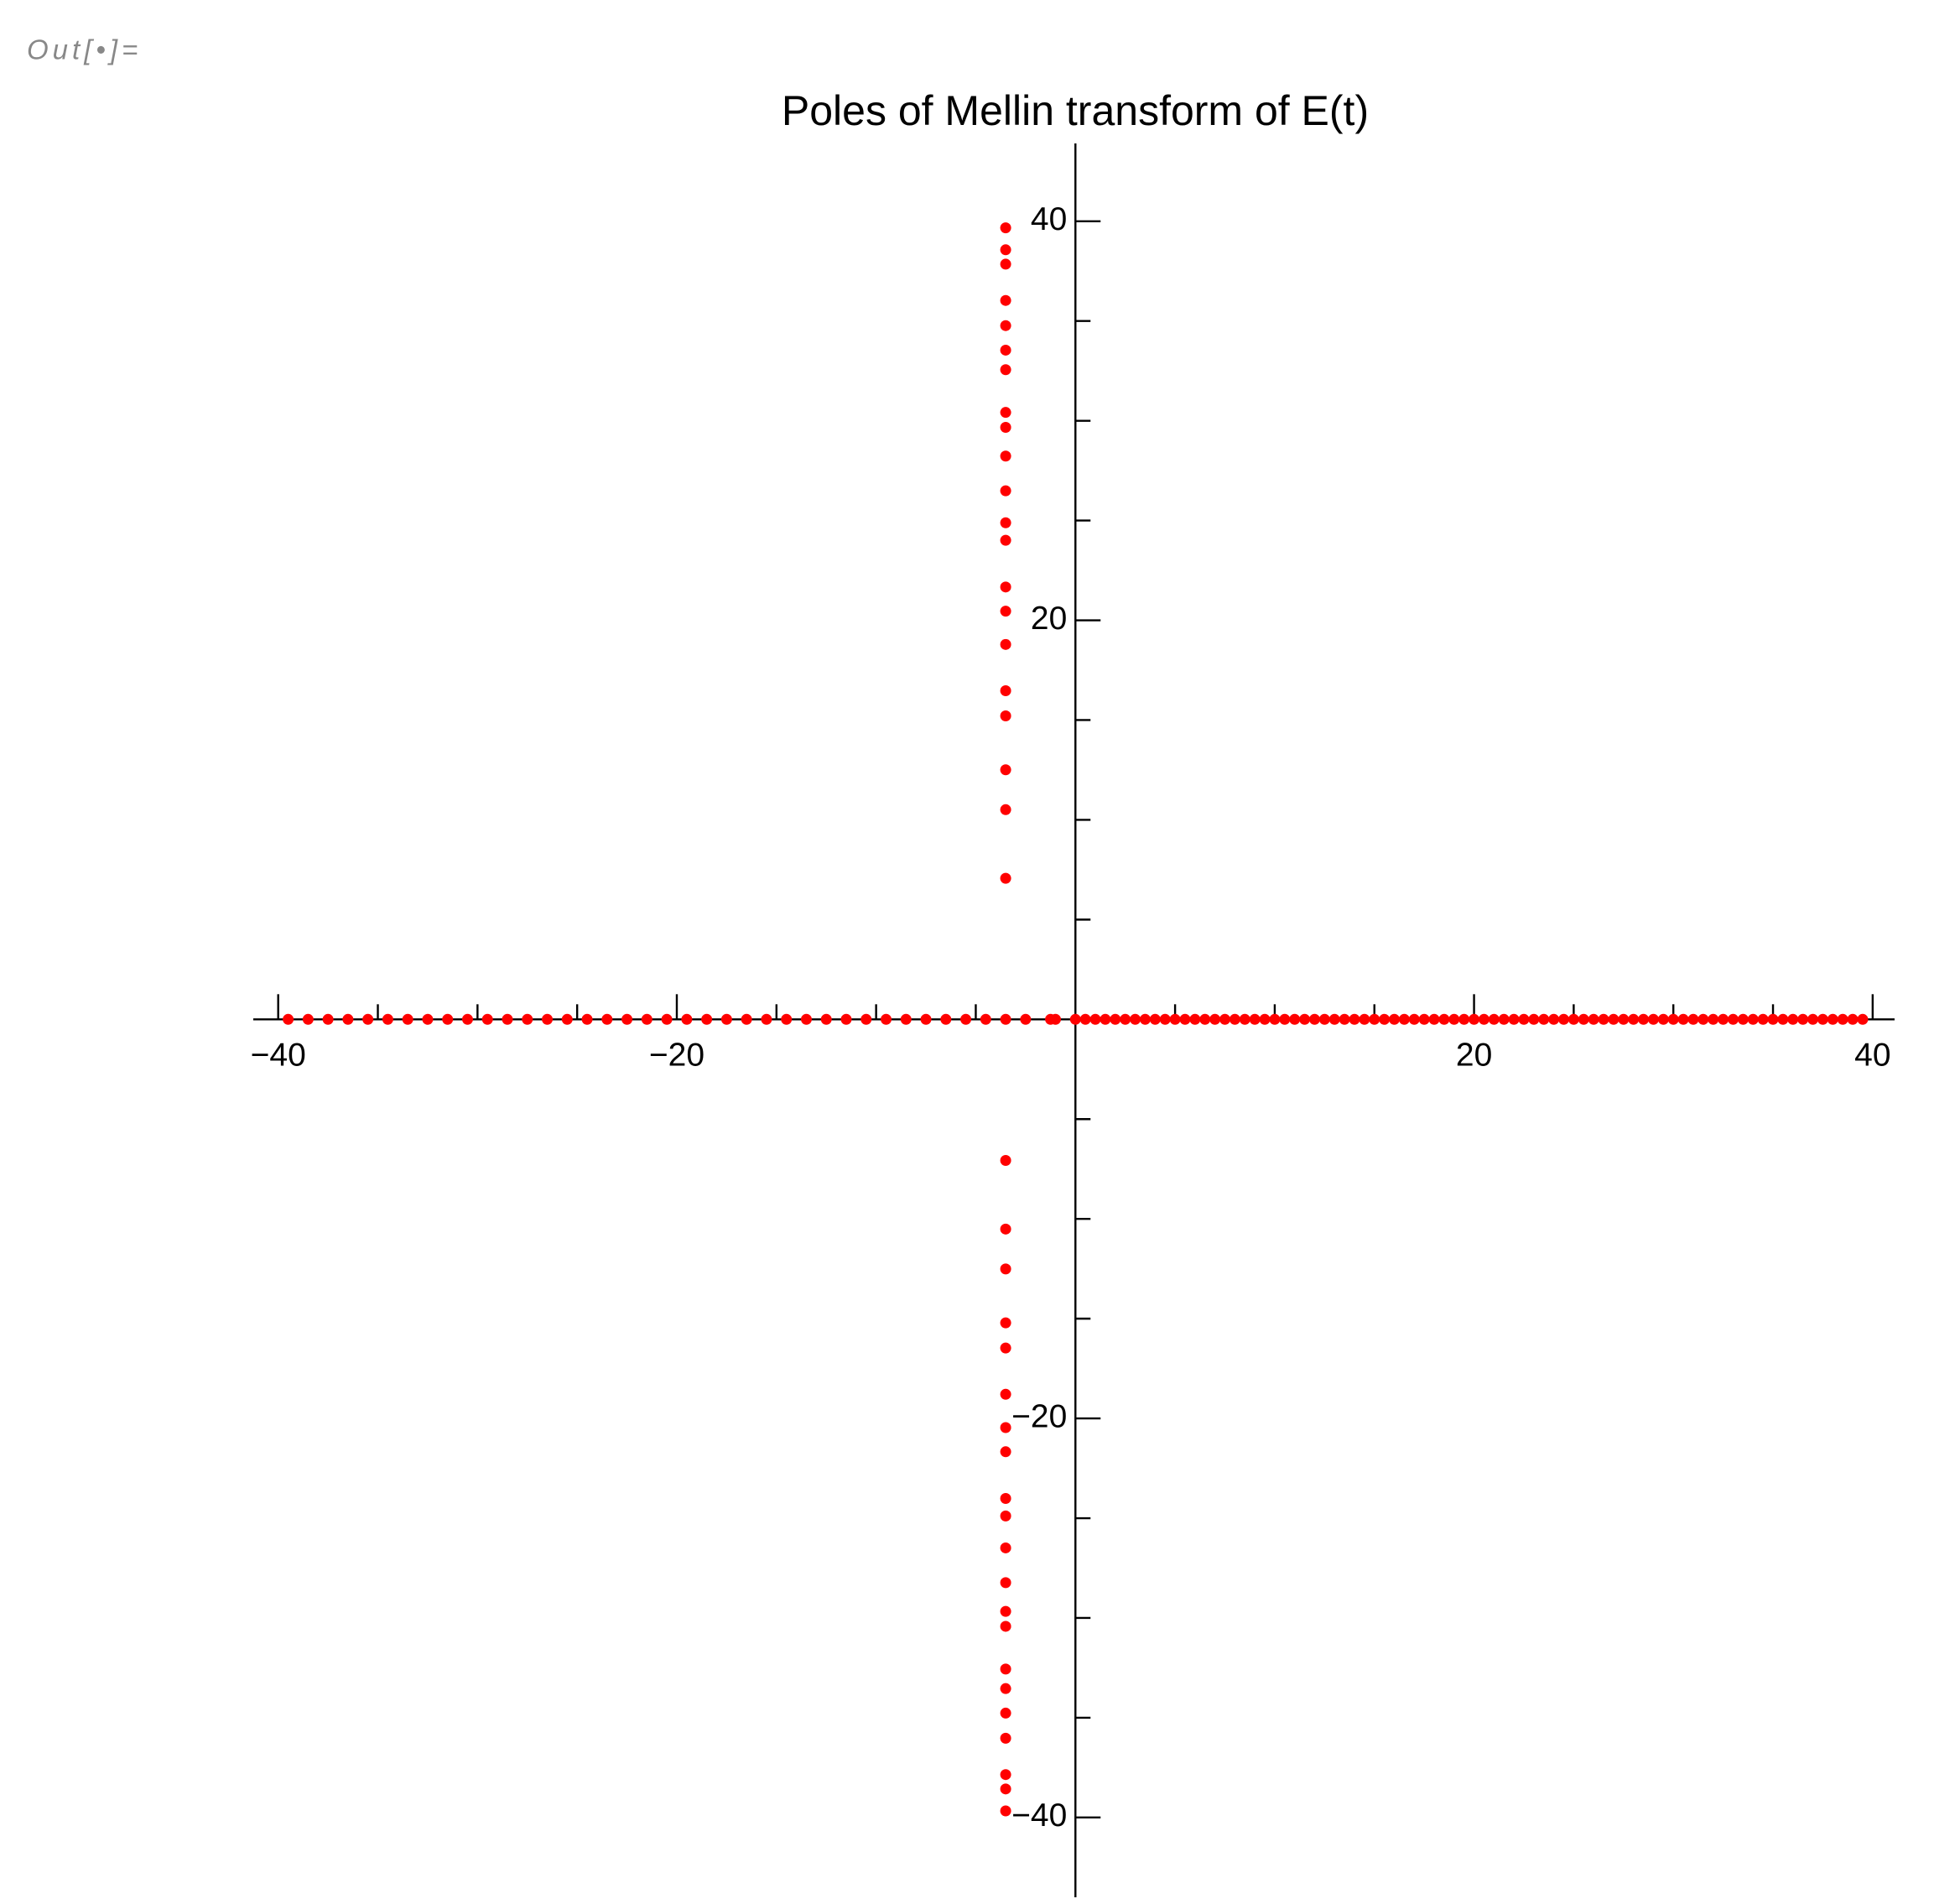 This screenshot has width=1934, height=1904. I want to click on y-tick-label: 20, so click(1049, 619).